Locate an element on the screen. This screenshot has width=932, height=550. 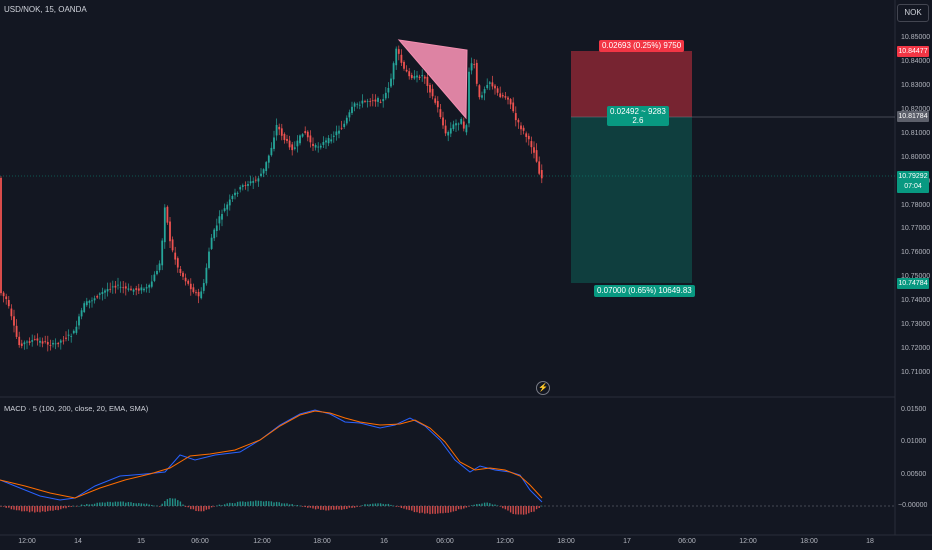
current-price-tag: 10.79292 07:04 is located at coordinates (913, 182).